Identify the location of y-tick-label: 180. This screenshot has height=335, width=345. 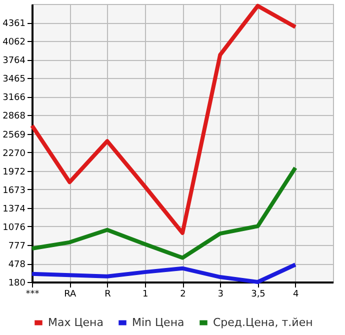
(17, 283).